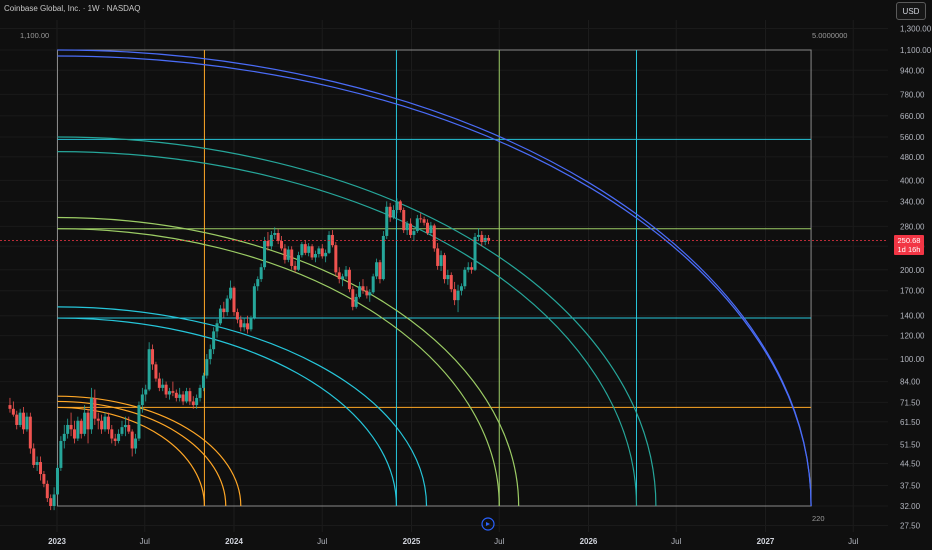 This screenshot has height=550, width=932. I want to click on y-tick-label: 84.00, so click(910, 382).